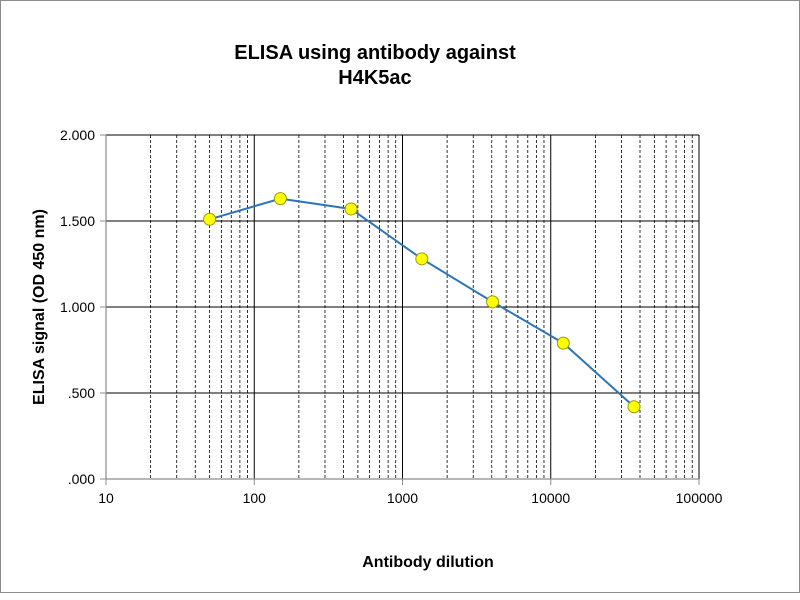 This screenshot has height=600, width=800. What do you see at coordinates (550, 498) in the screenshot?
I see `x-tick-label: 10000` at bounding box center [550, 498].